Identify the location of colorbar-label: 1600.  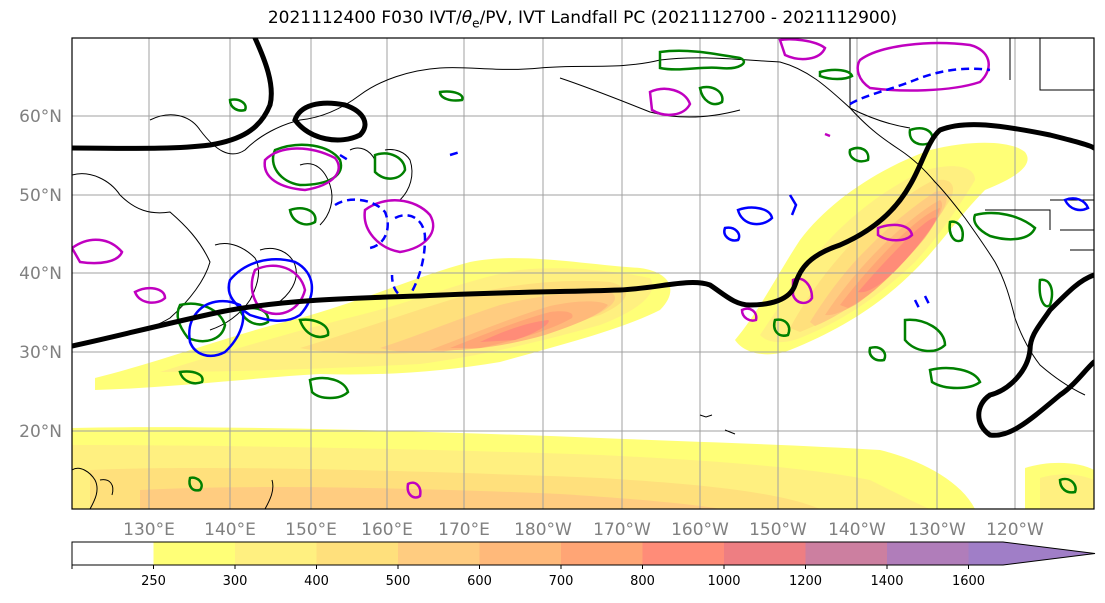
(968, 581).